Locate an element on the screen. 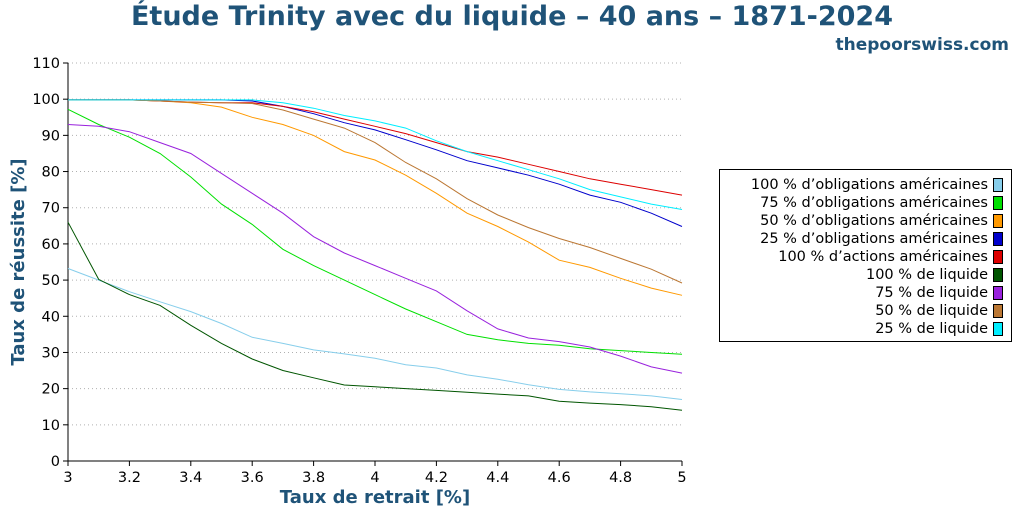  x-tick-label: 3.4 is located at coordinates (190, 478).